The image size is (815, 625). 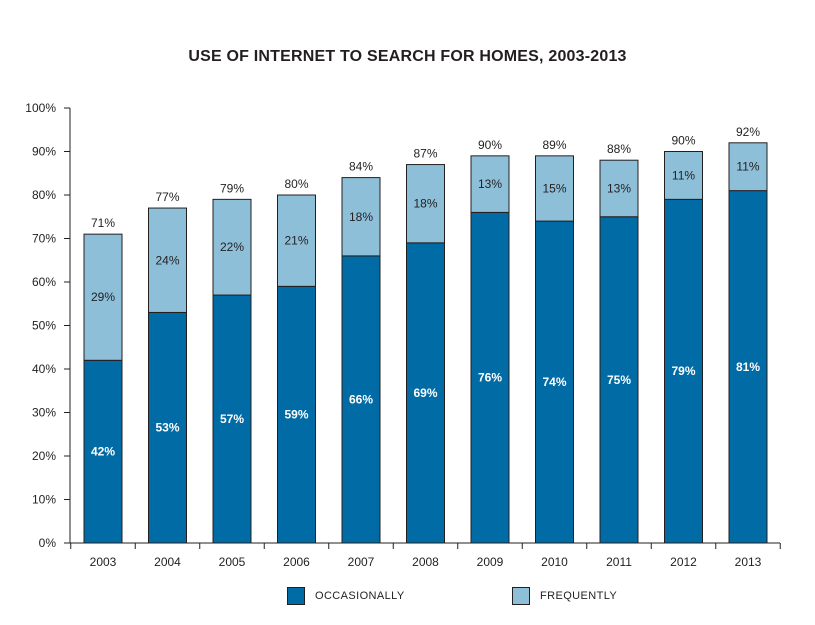 I want to click on y-tick-label: 10%, so click(x=44, y=500).